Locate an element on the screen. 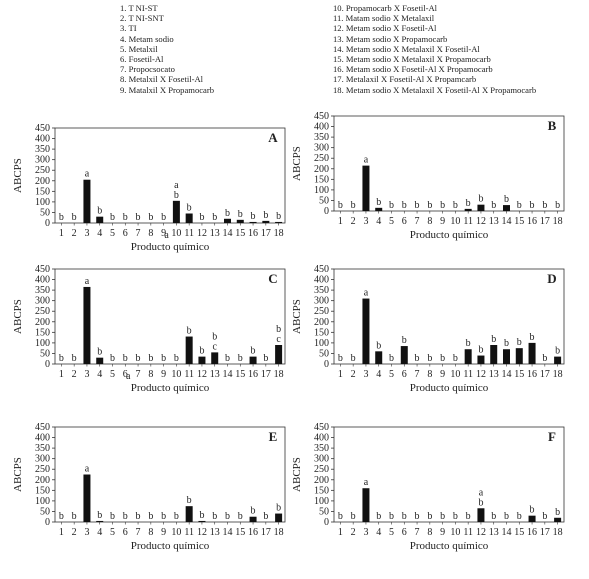 Image resolution: width=589 pixels, height=579 pixels. x-tick-label: 4 is located at coordinates (99, 233).